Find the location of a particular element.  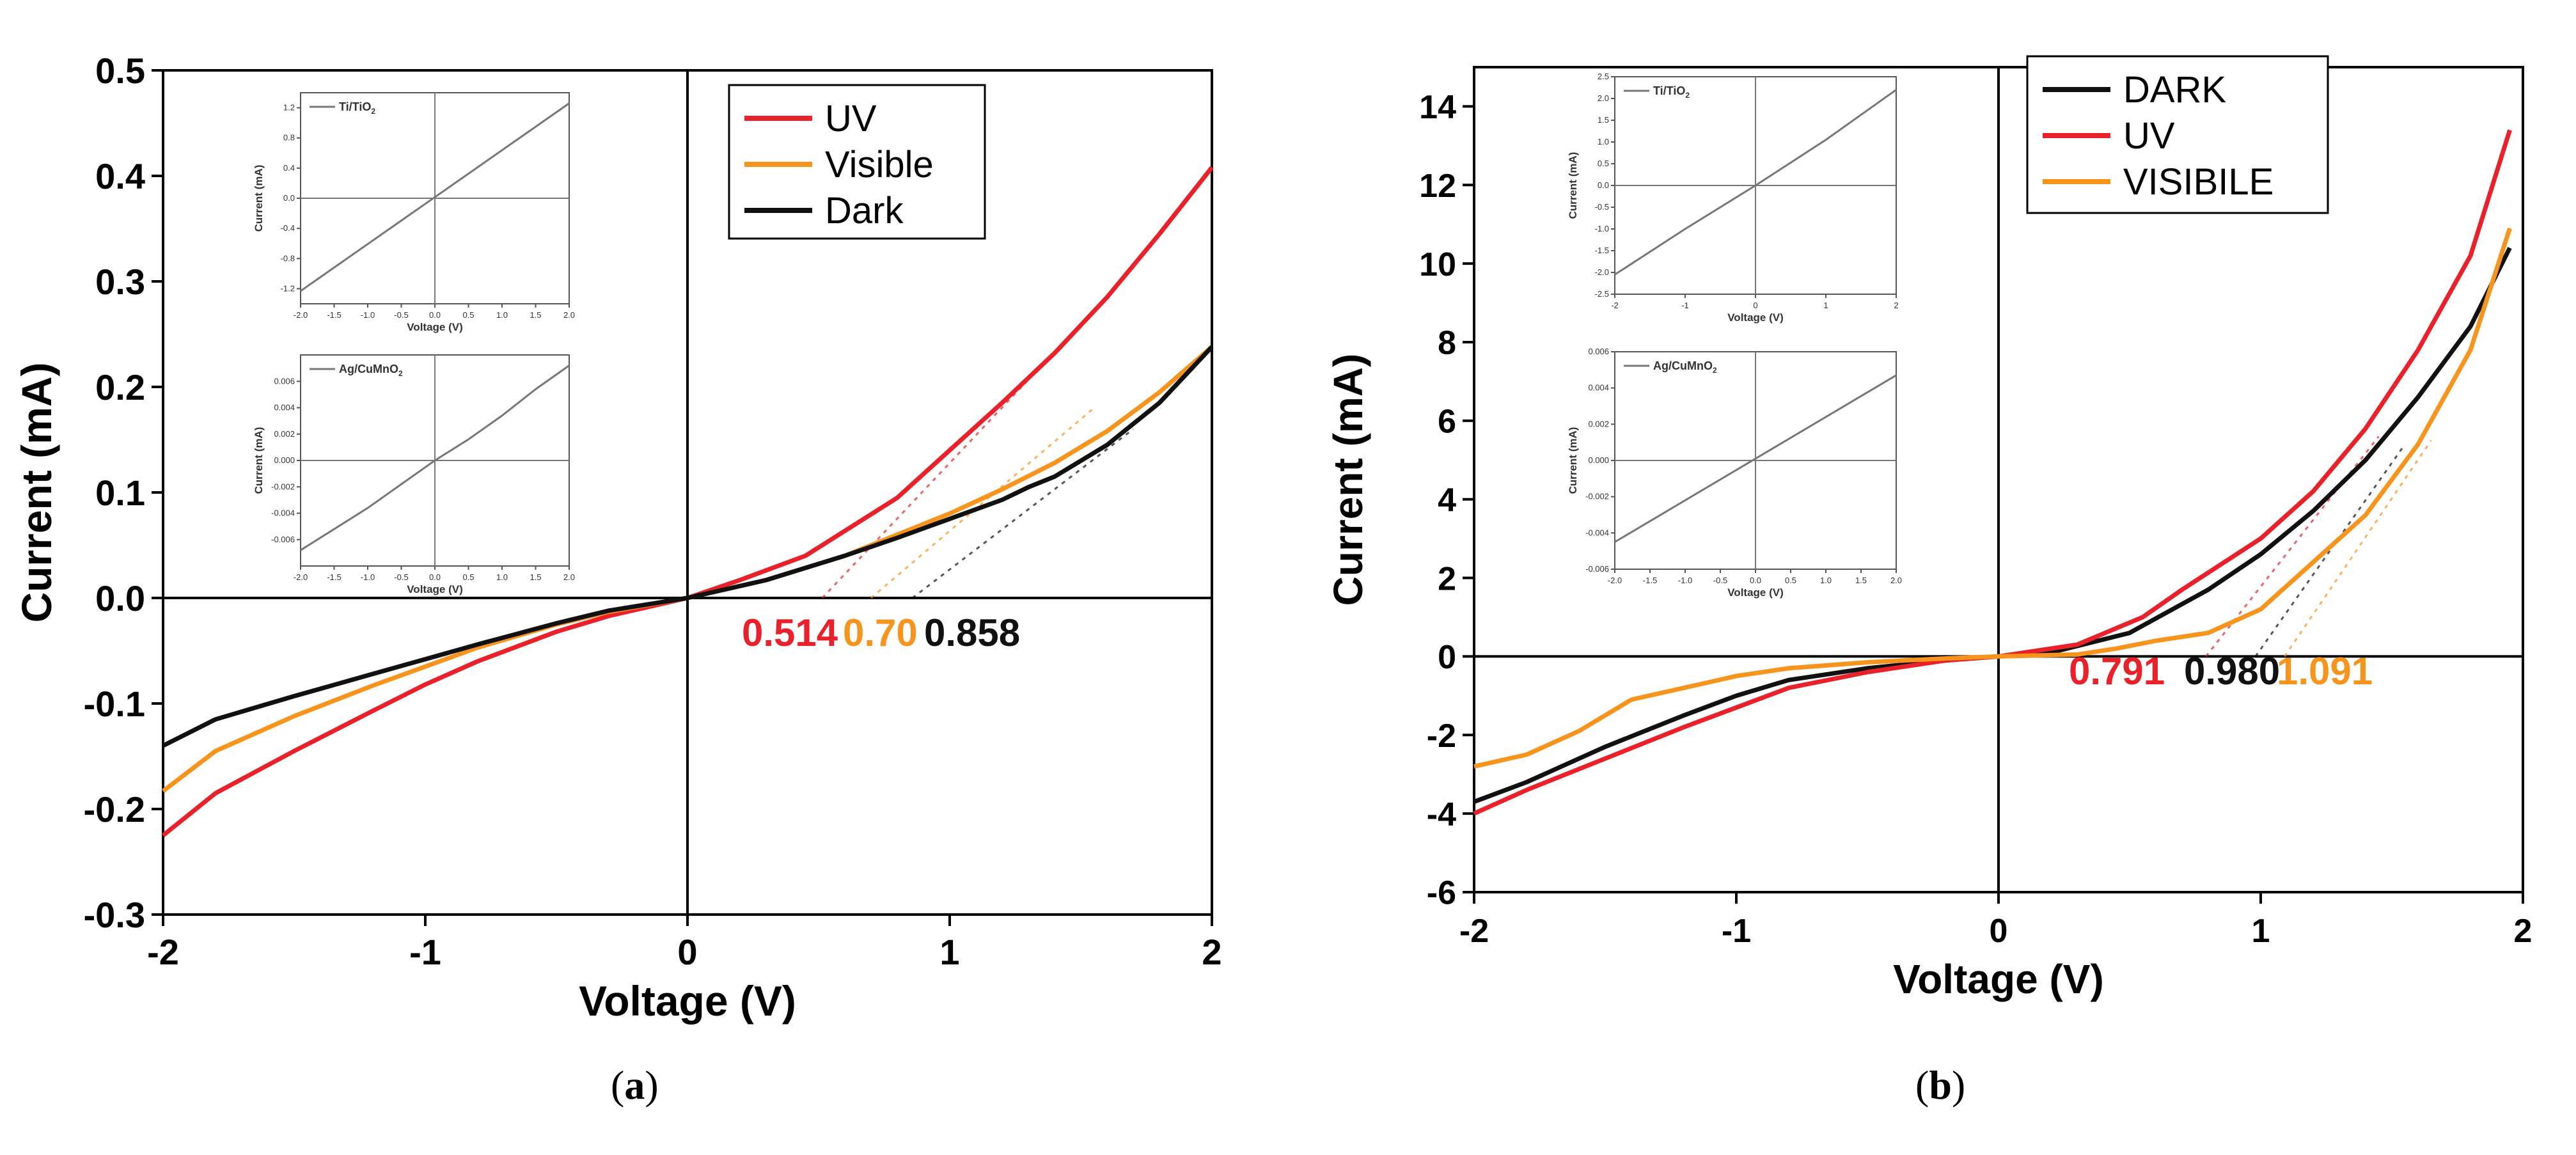

inset-y-tick-label: 1.2 is located at coordinates (289, 108).